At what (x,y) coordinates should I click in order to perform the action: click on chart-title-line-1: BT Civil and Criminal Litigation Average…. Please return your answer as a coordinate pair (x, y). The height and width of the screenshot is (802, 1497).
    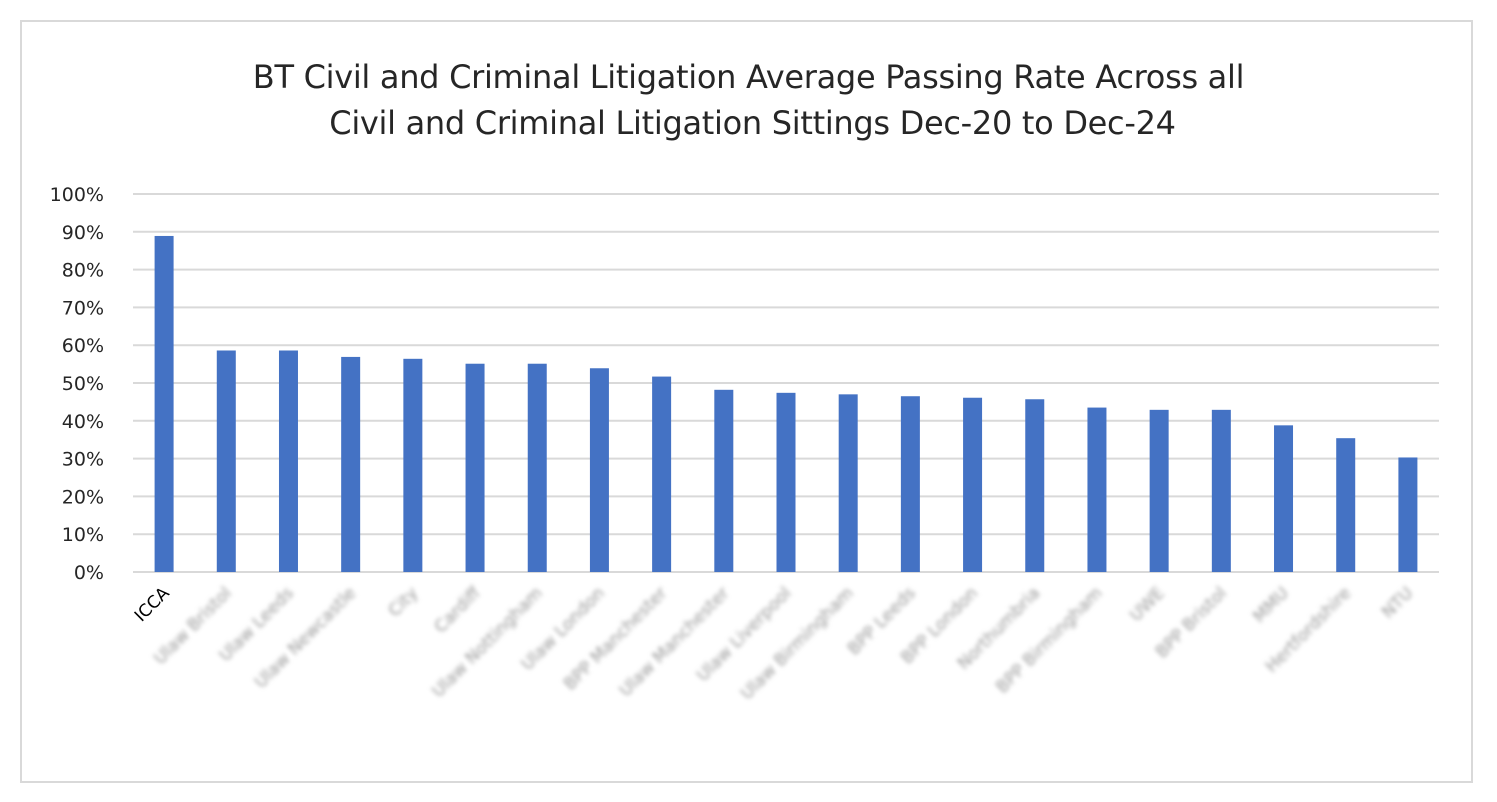
    Looking at the image, I should click on (748, 77).